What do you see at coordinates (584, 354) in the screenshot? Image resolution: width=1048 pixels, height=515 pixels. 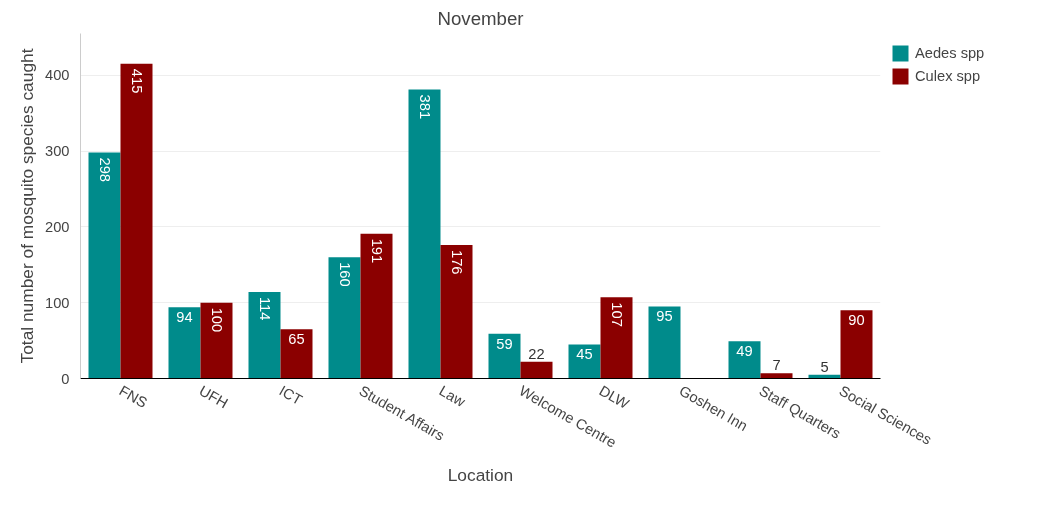 I see `data-label: 45` at bounding box center [584, 354].